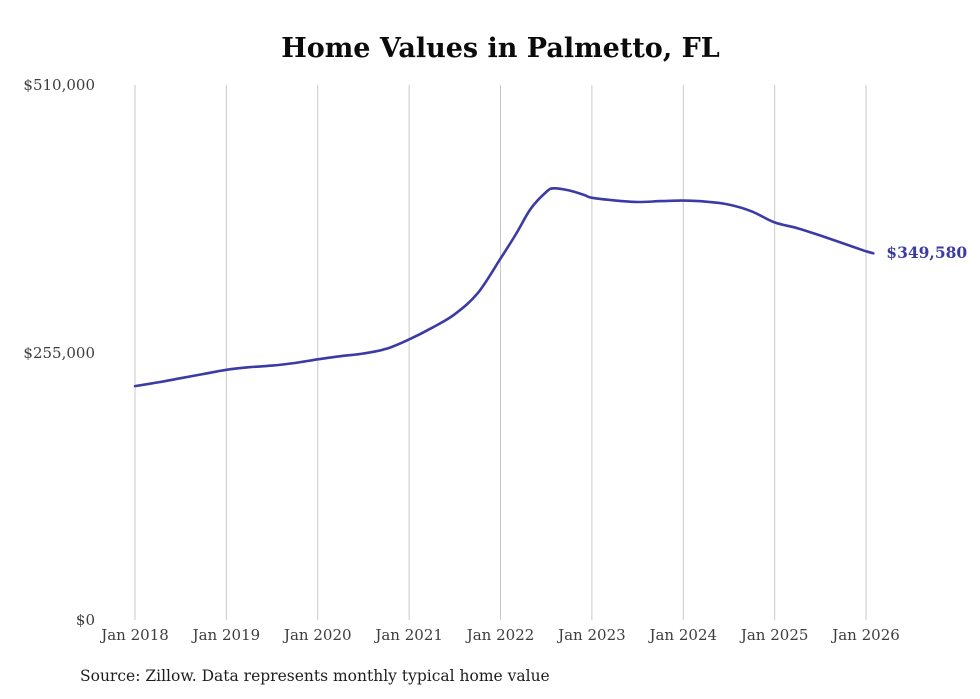  What do you see at coordinates (59, 85) in the screenshot?
I see `y-axis-tick-label: $510,000` at bounding box center [59, 85].